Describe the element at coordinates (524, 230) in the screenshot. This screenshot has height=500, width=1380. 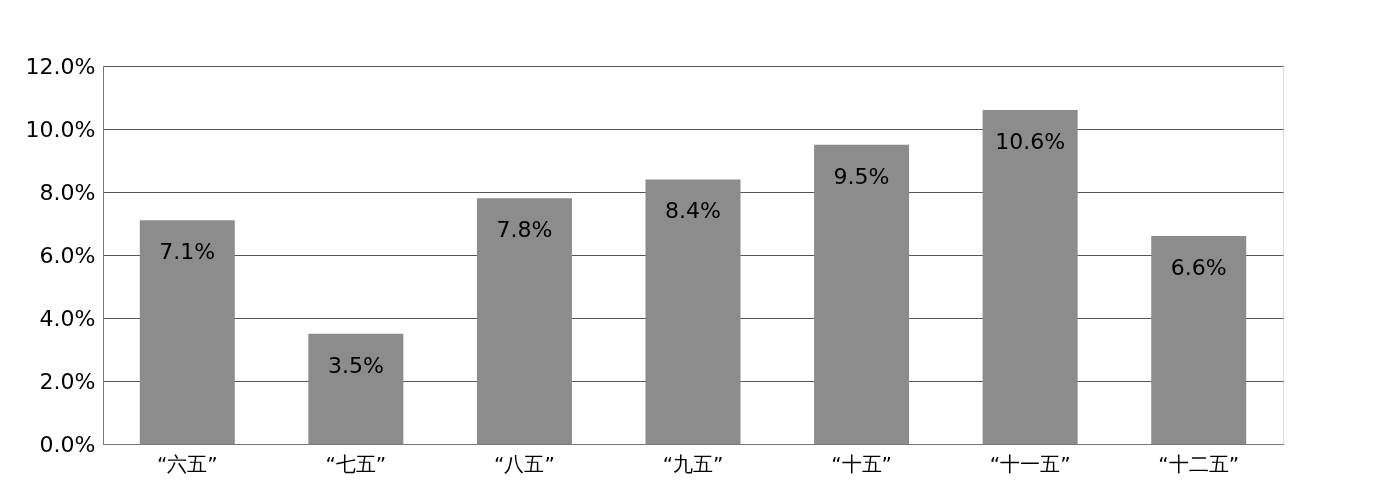
I see `data-label: 7.8%` at that location.